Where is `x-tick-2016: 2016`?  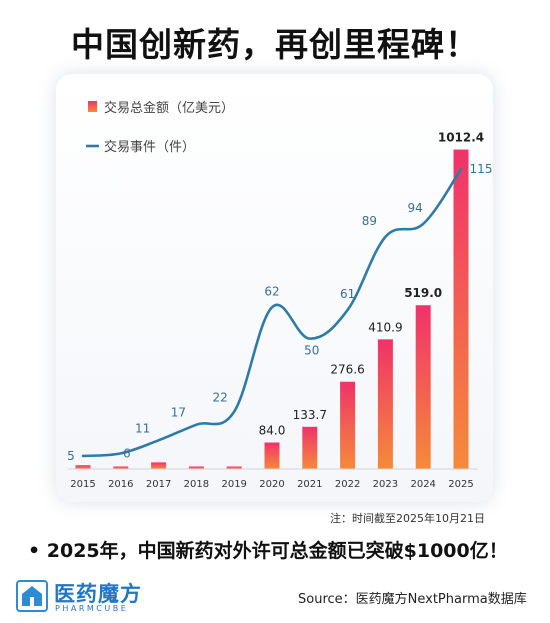
x-tick-2016: 2016 is located at coordinates (120, 484).